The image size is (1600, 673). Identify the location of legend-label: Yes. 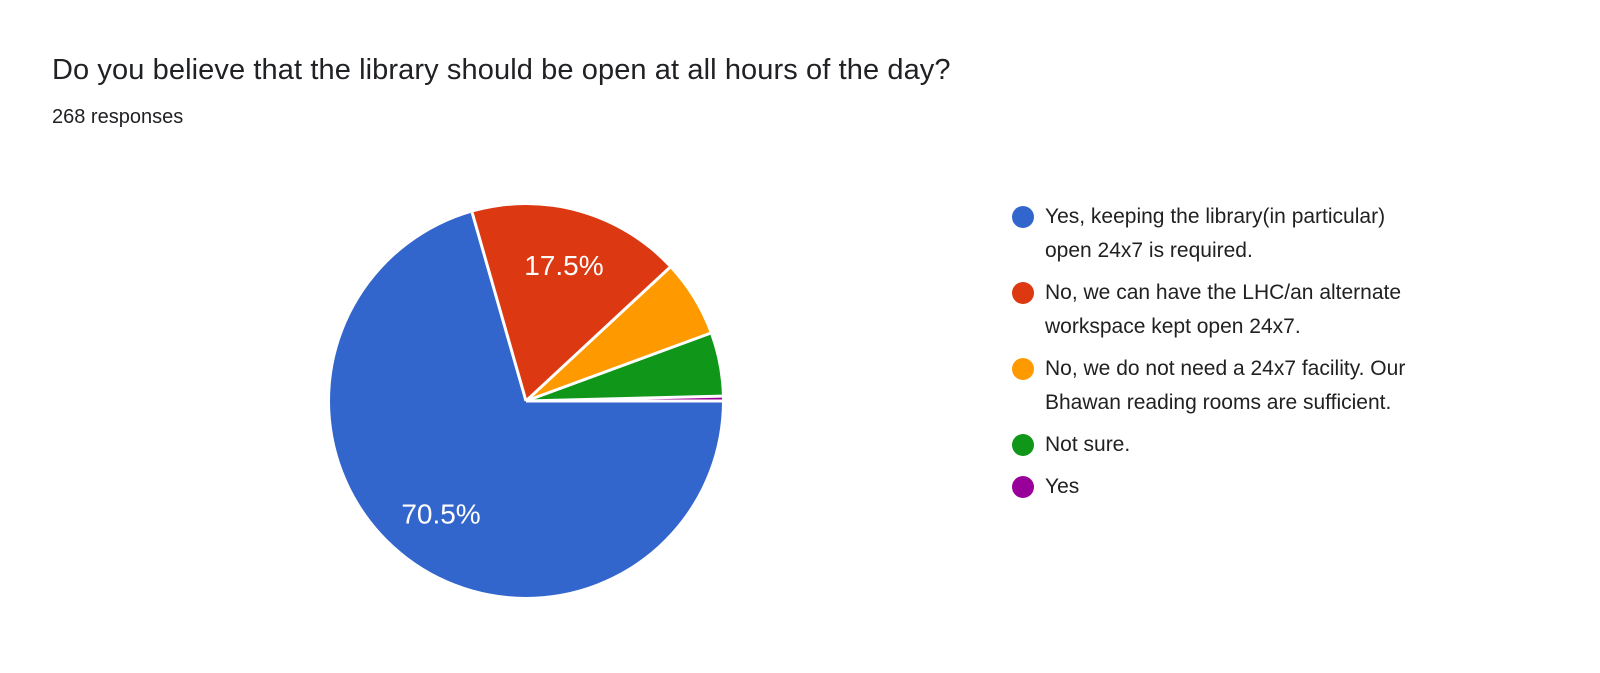
(1062, 487).